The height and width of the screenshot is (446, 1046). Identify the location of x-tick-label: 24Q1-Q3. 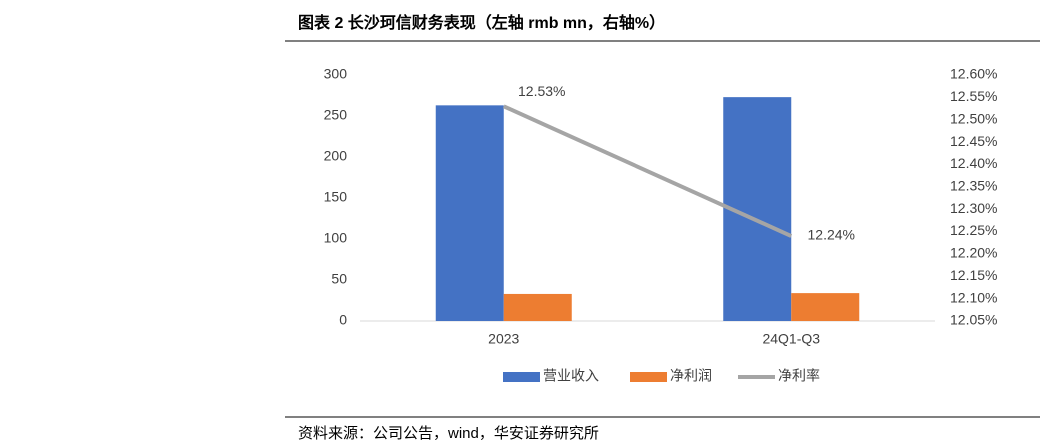
(791, 339).